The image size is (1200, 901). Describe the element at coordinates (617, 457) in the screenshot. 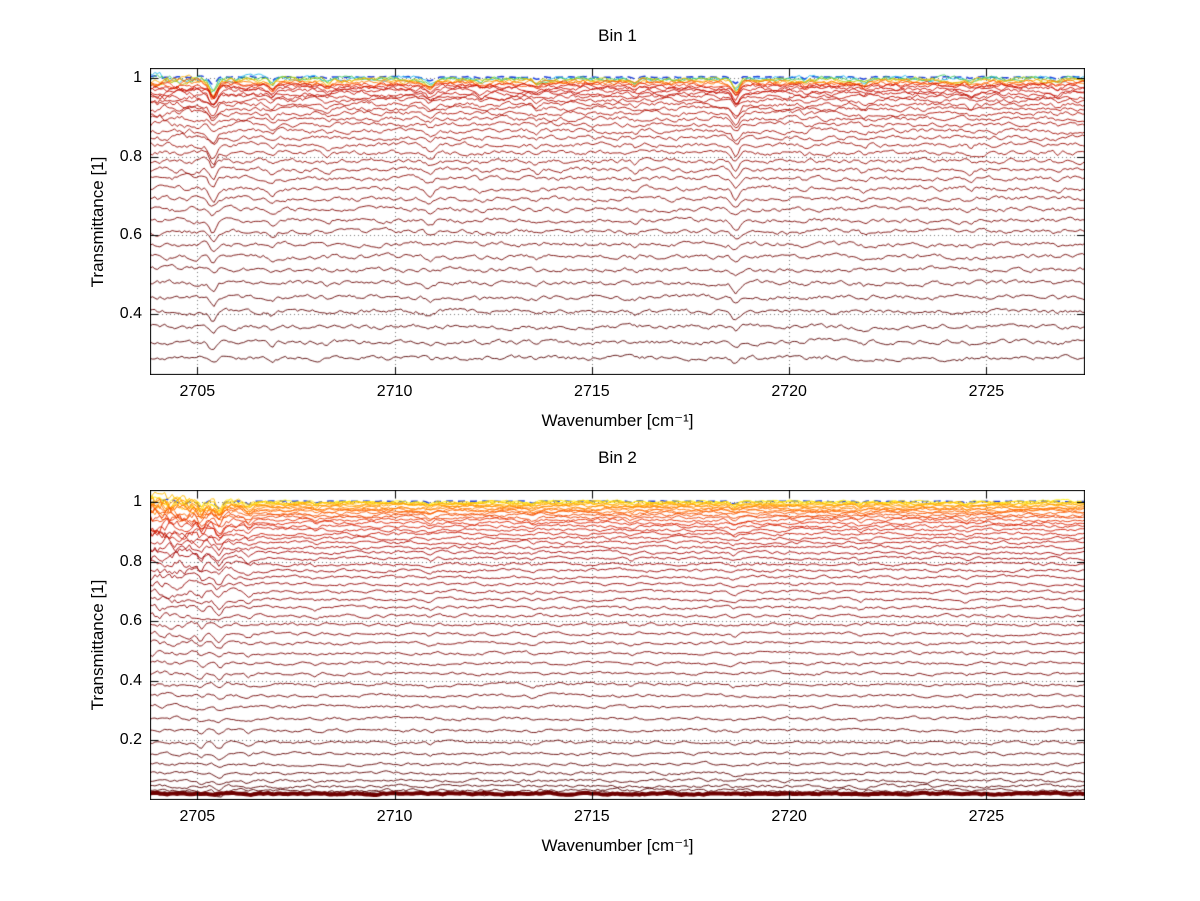

I see `chart-title: Bin 2` at that location.